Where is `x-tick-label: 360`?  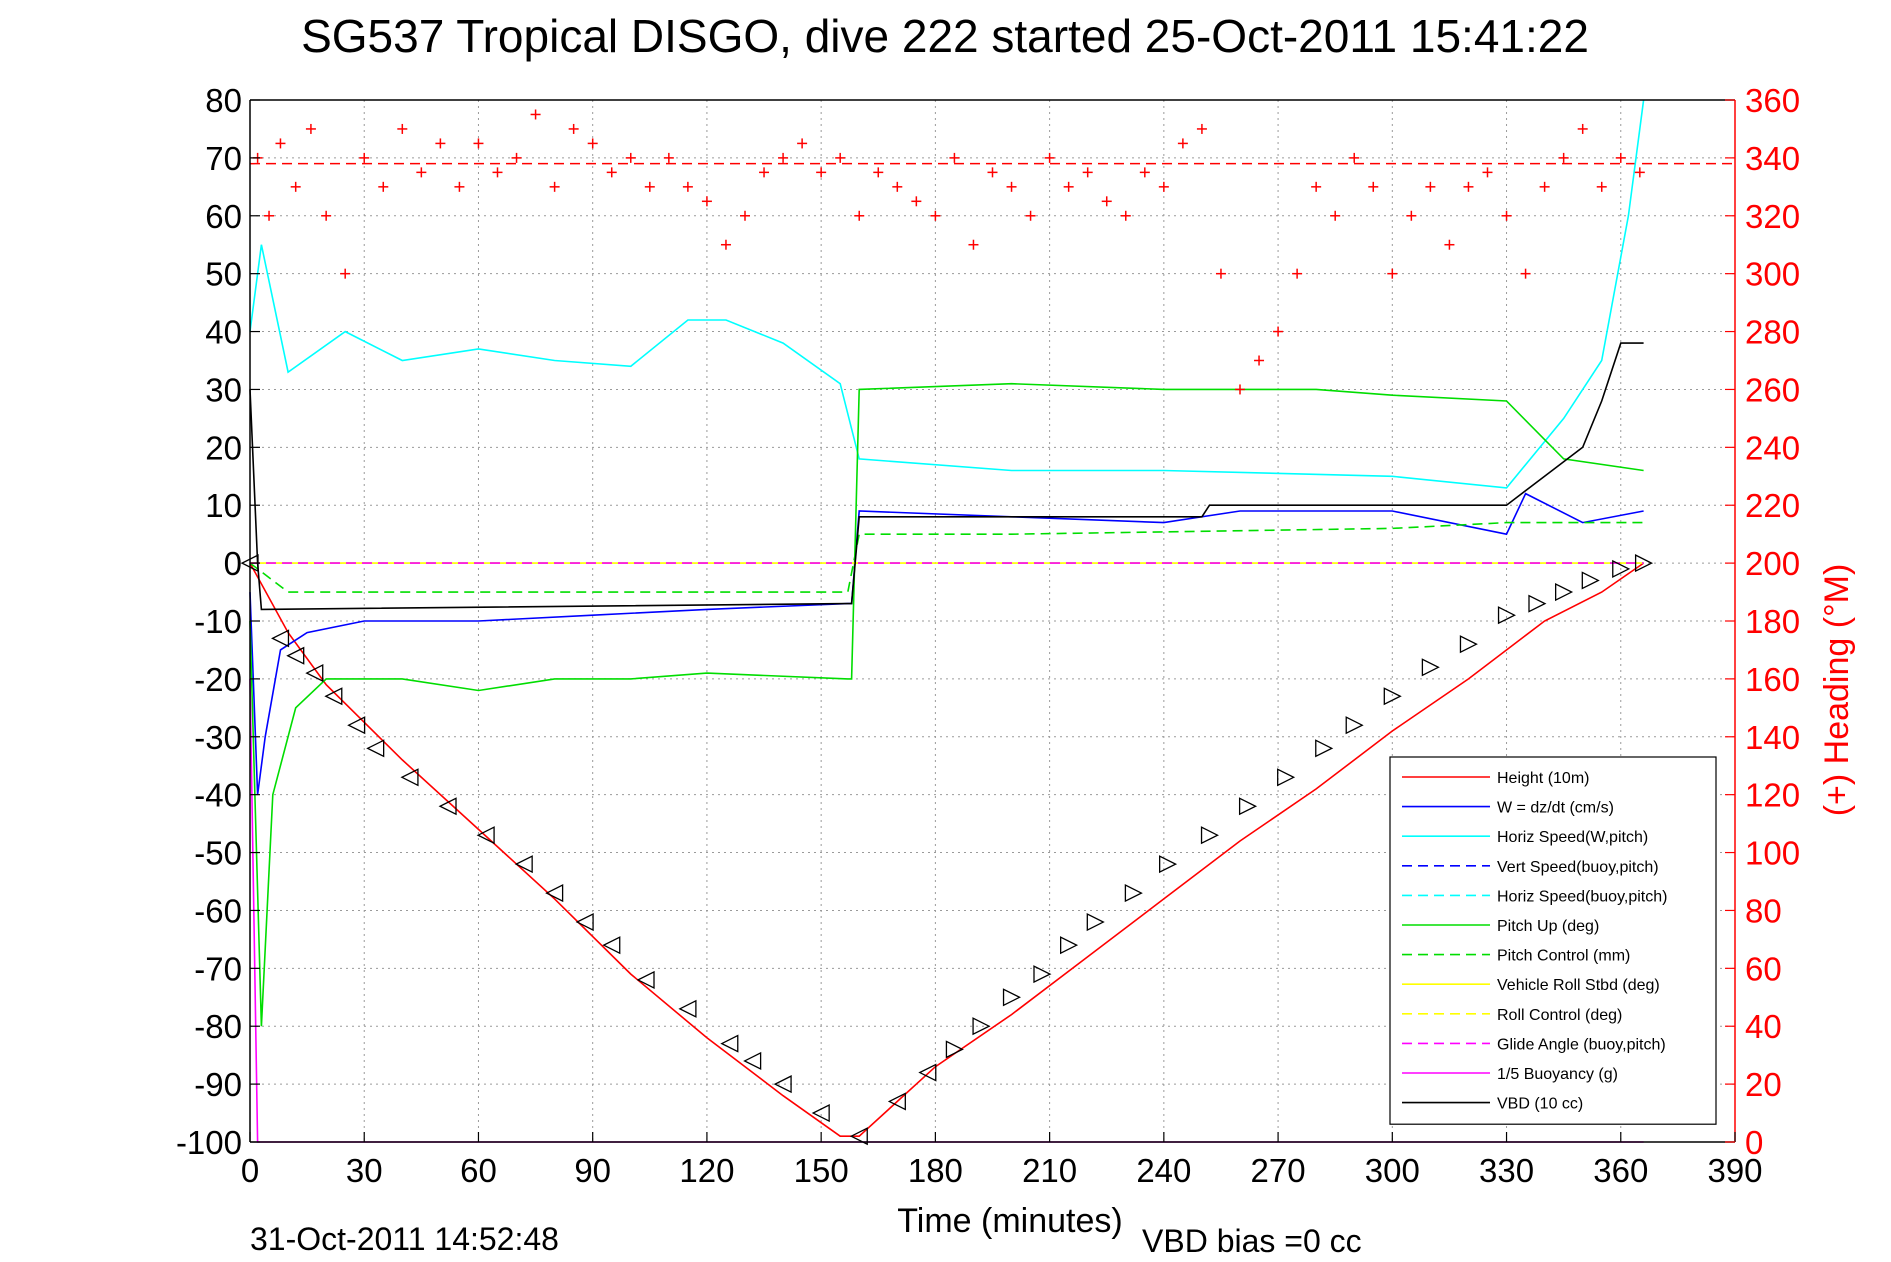
x-tick-label: 360 is located at coordinates (1620, 1170).